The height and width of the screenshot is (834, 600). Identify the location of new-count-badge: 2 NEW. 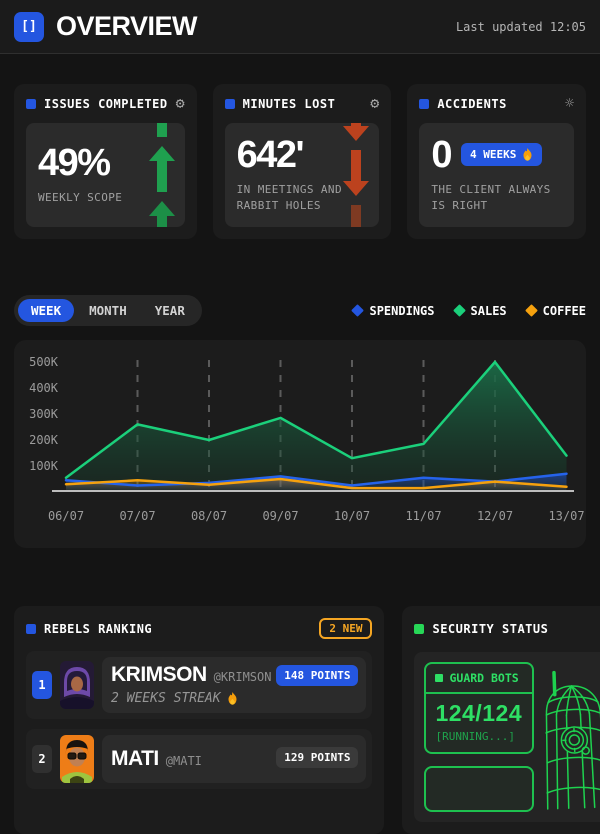
(345, 628).